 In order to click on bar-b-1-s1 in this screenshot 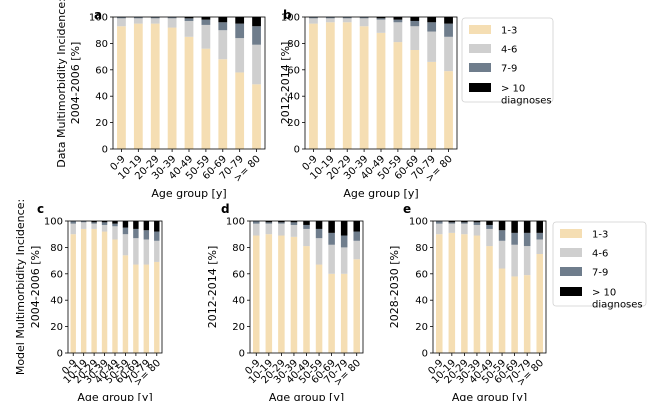, I will do `click(330, 20)`.